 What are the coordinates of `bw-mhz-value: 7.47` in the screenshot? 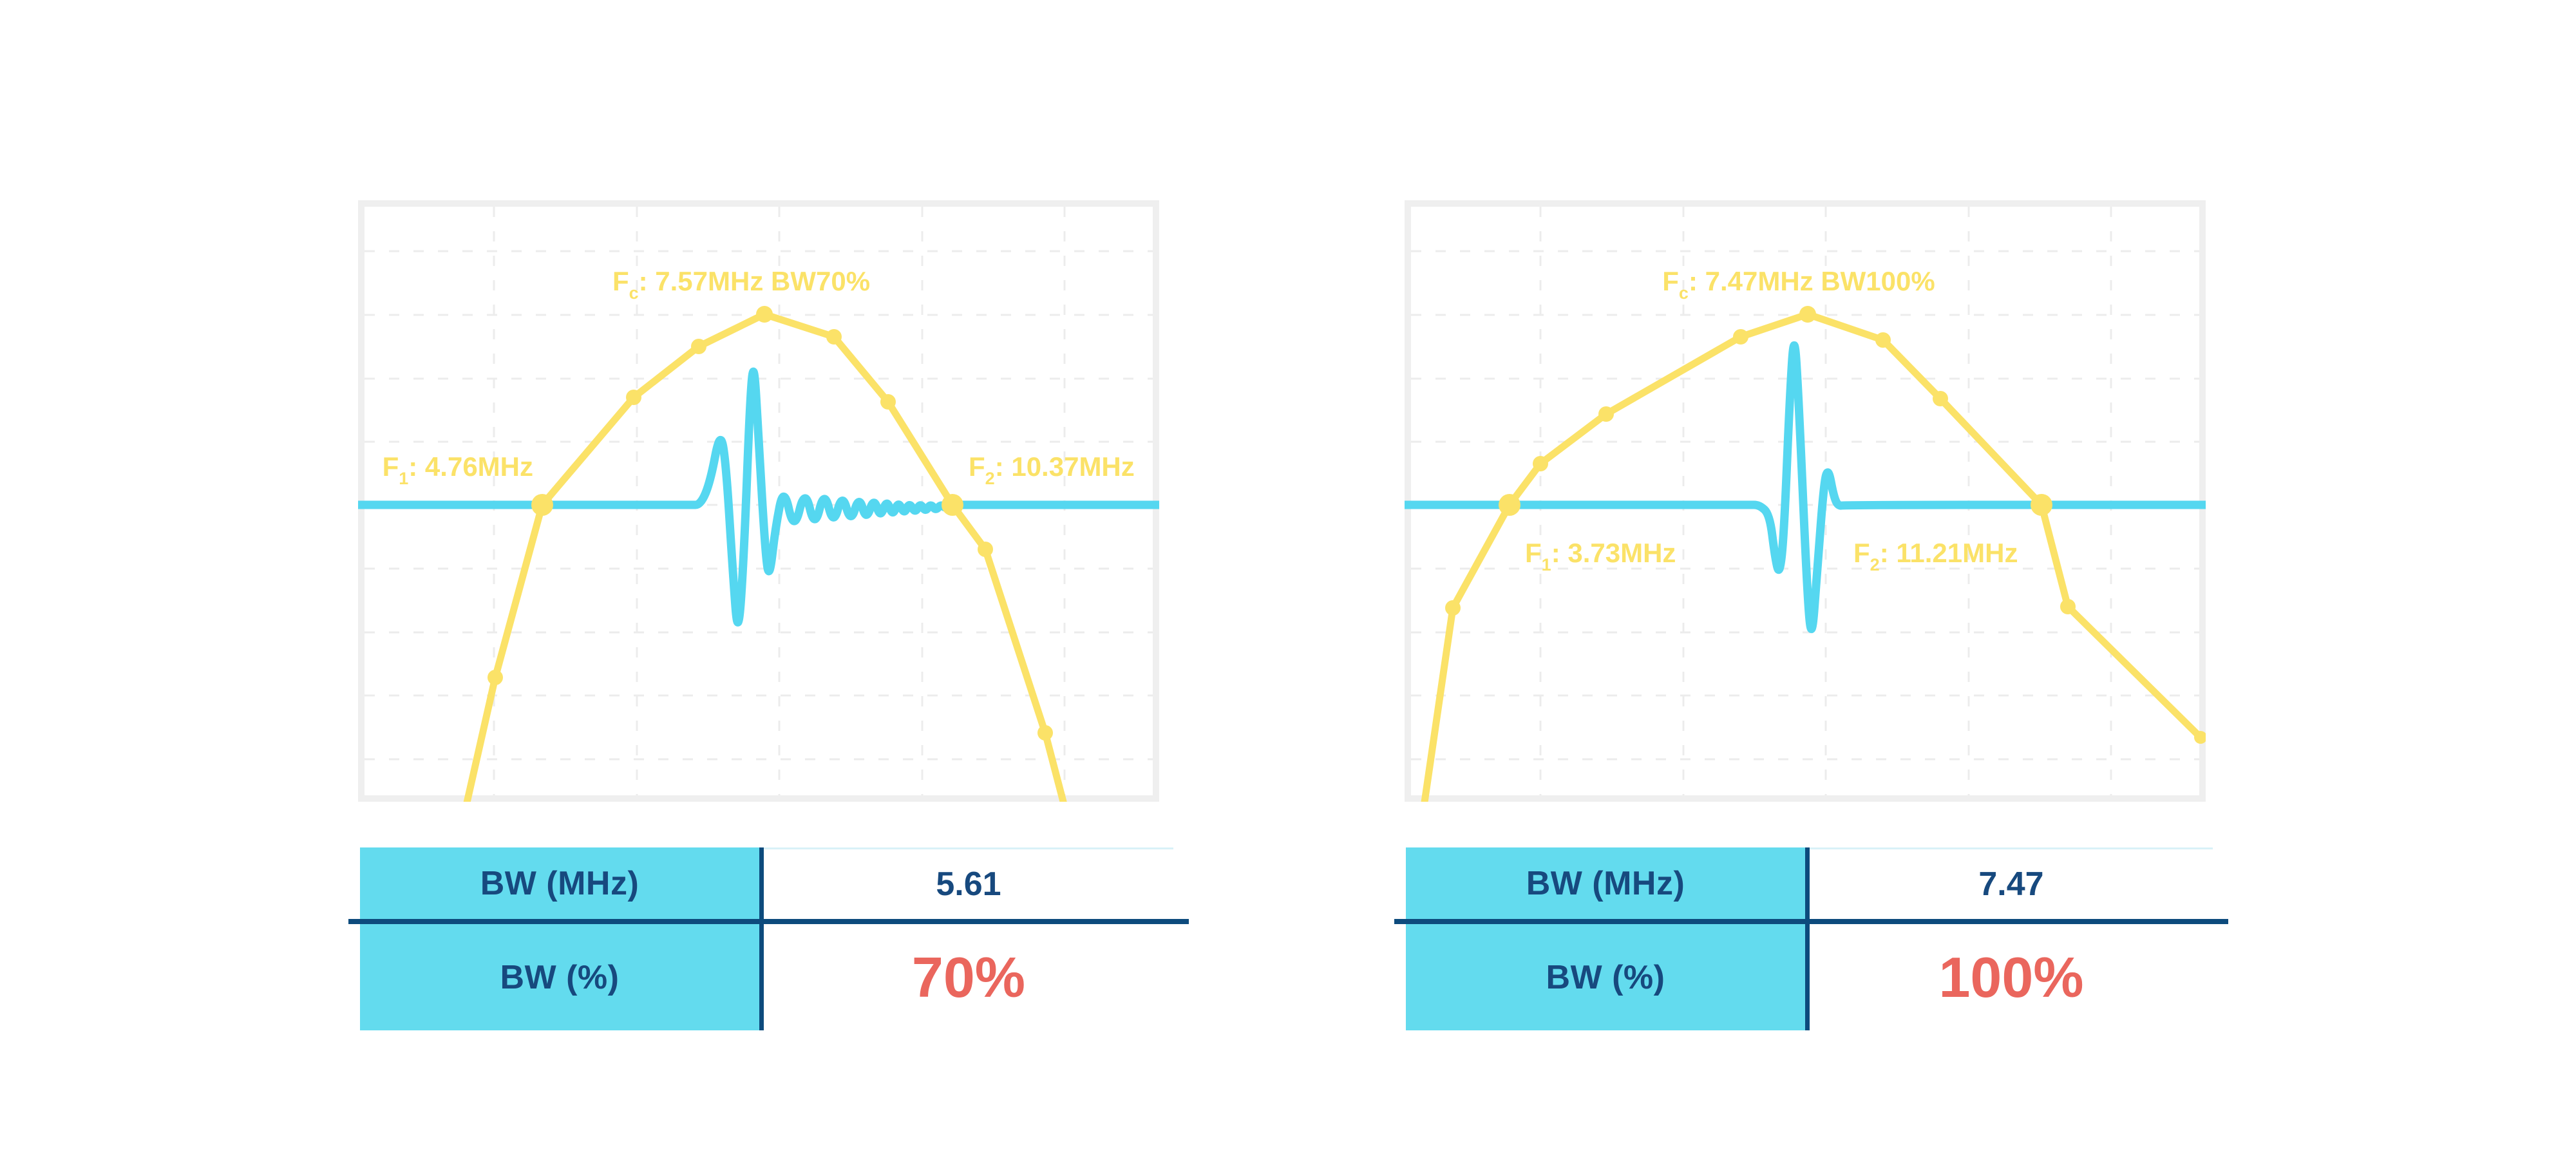 It's located at (2012, 883).